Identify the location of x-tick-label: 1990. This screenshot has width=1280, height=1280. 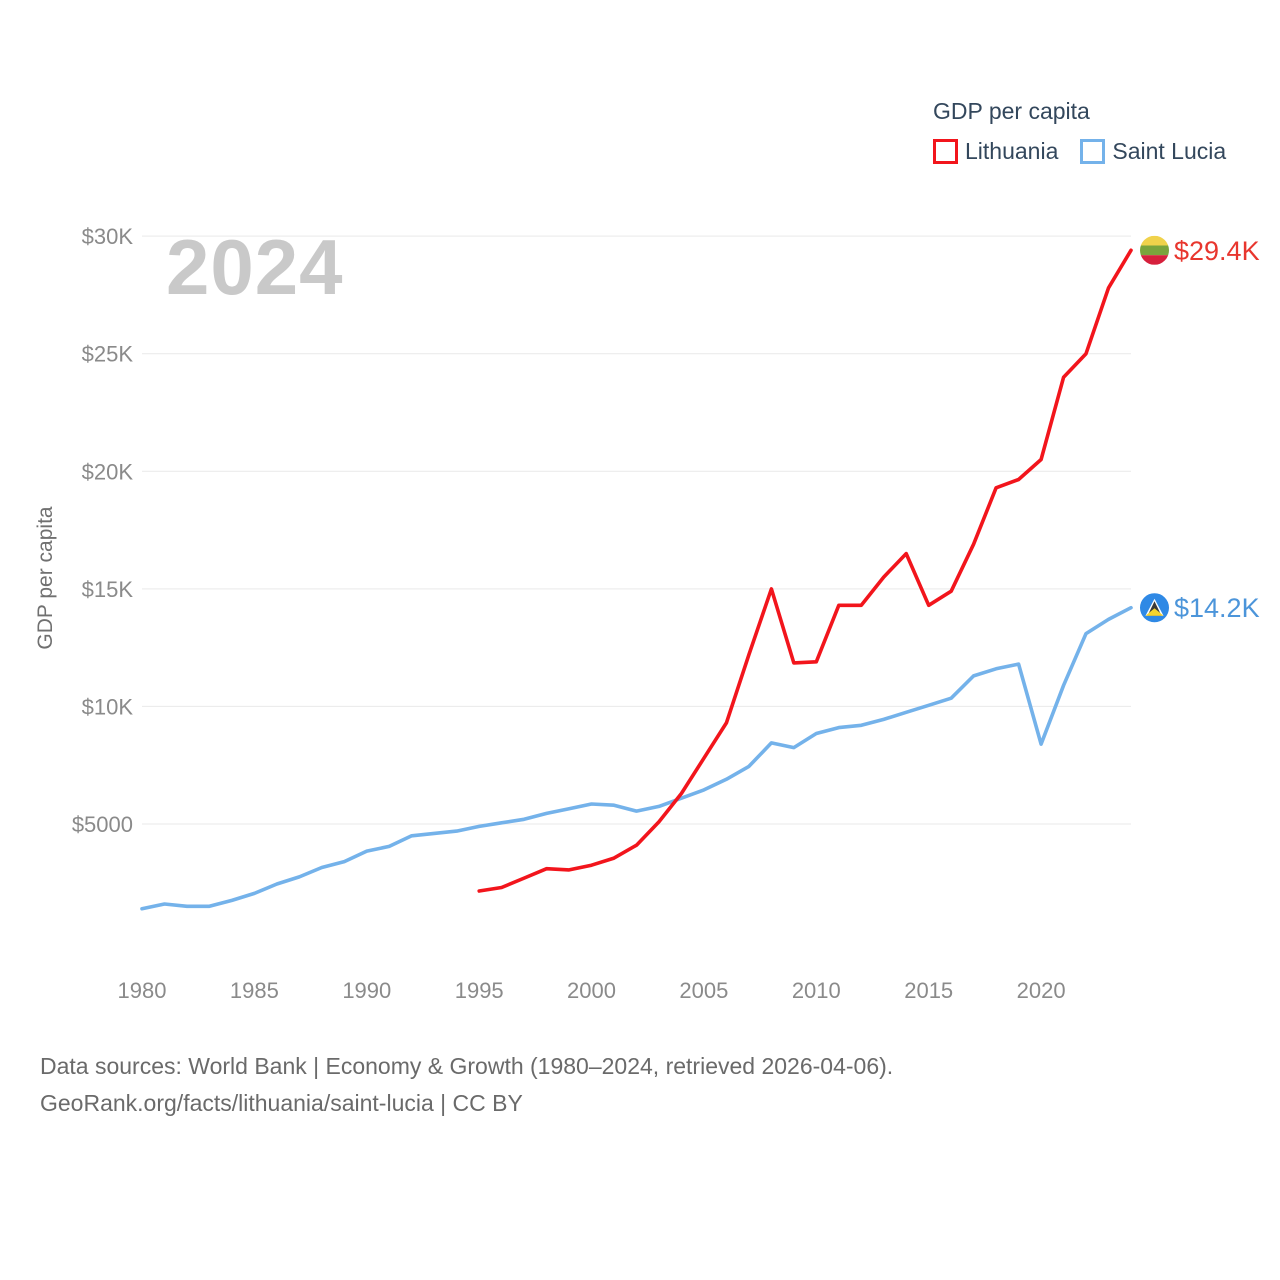
(366, 990).